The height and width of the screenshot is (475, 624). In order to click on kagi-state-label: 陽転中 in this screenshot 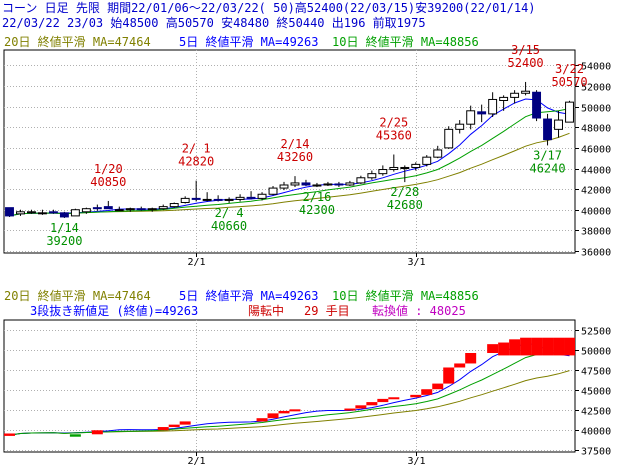, I will do `click(266, 311)`.